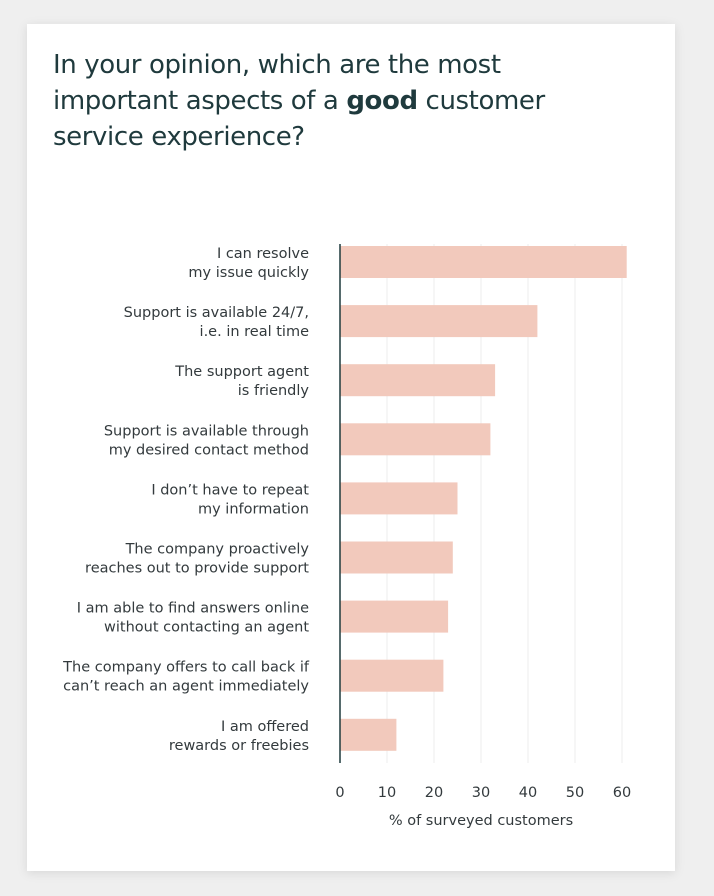  Describe the element at coordinates (241, 381) in the screenshot. I see `category-label: The support agent is friendly` at that location.